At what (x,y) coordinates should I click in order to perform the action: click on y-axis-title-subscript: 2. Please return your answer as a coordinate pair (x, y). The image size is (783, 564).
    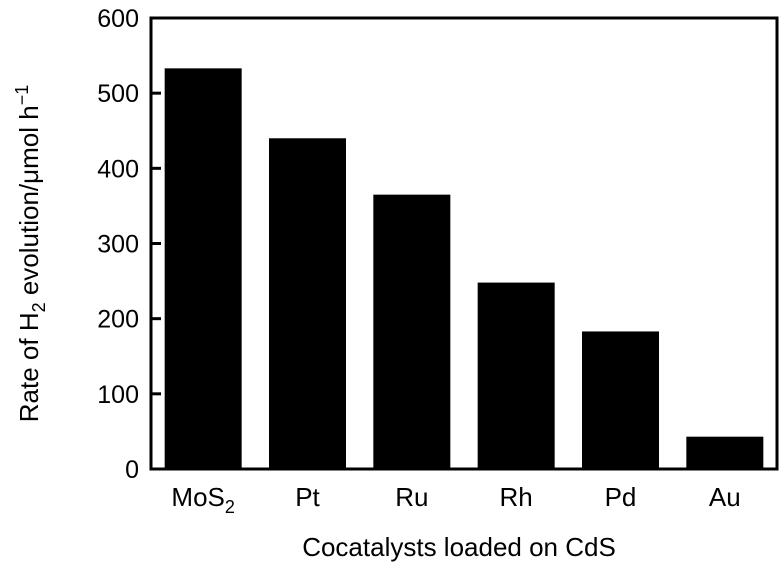
    Looking at the image, I should click on (39, 307).